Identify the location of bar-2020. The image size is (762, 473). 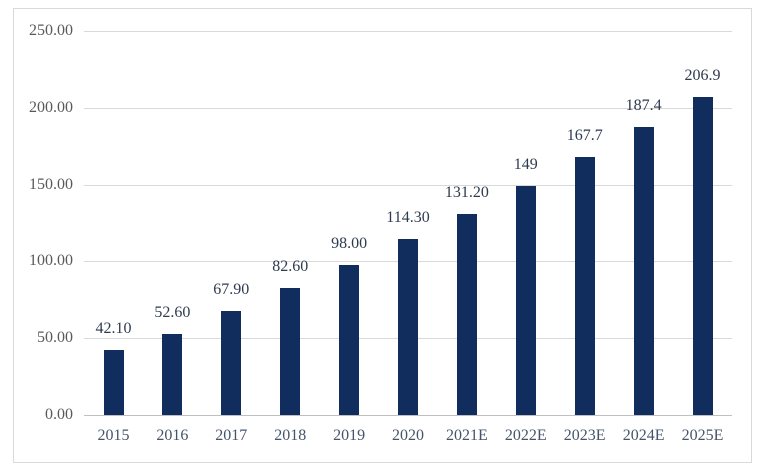
(408, 327).